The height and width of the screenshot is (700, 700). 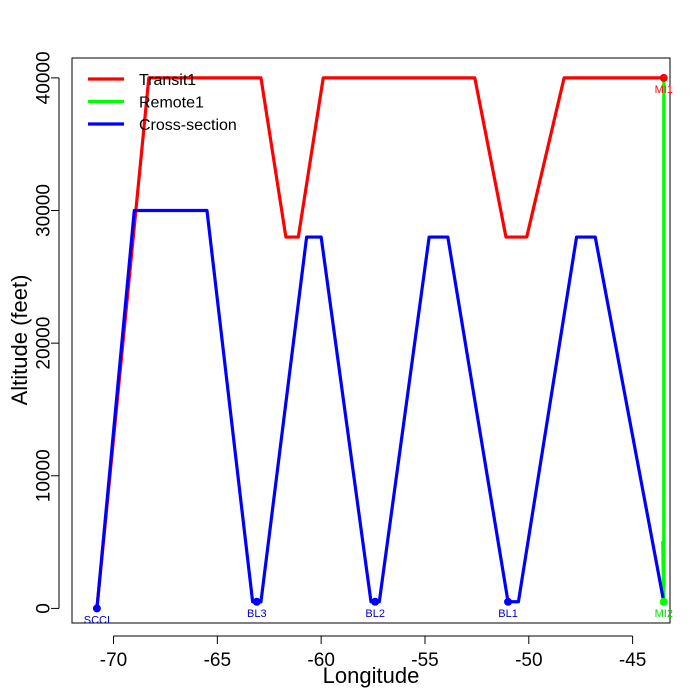 I want to click on x-tick-label: -70, so click(x=113, y=660).